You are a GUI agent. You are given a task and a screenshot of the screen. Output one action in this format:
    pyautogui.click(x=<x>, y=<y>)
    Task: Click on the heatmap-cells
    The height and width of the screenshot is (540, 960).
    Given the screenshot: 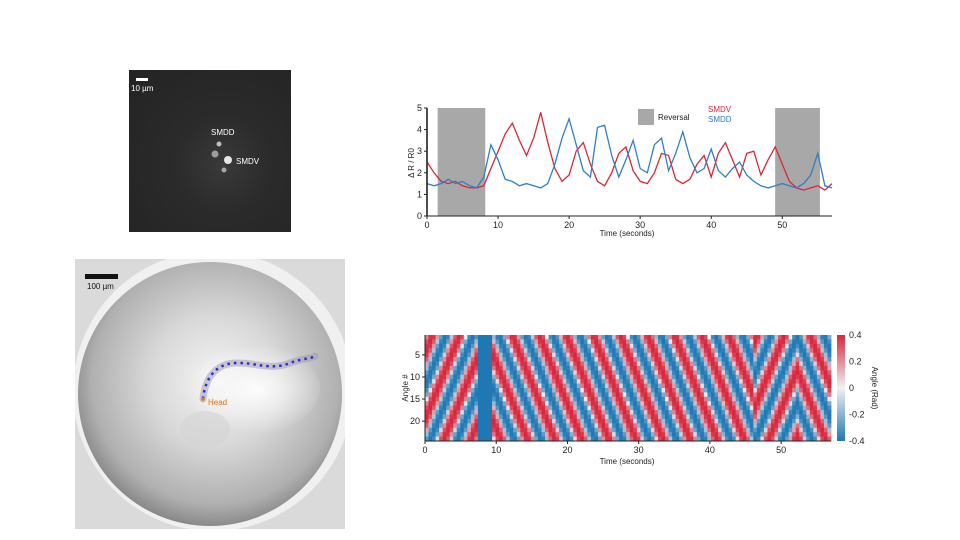 What is the action you would take?
    pyautogui.click(x=628, y=388)
    